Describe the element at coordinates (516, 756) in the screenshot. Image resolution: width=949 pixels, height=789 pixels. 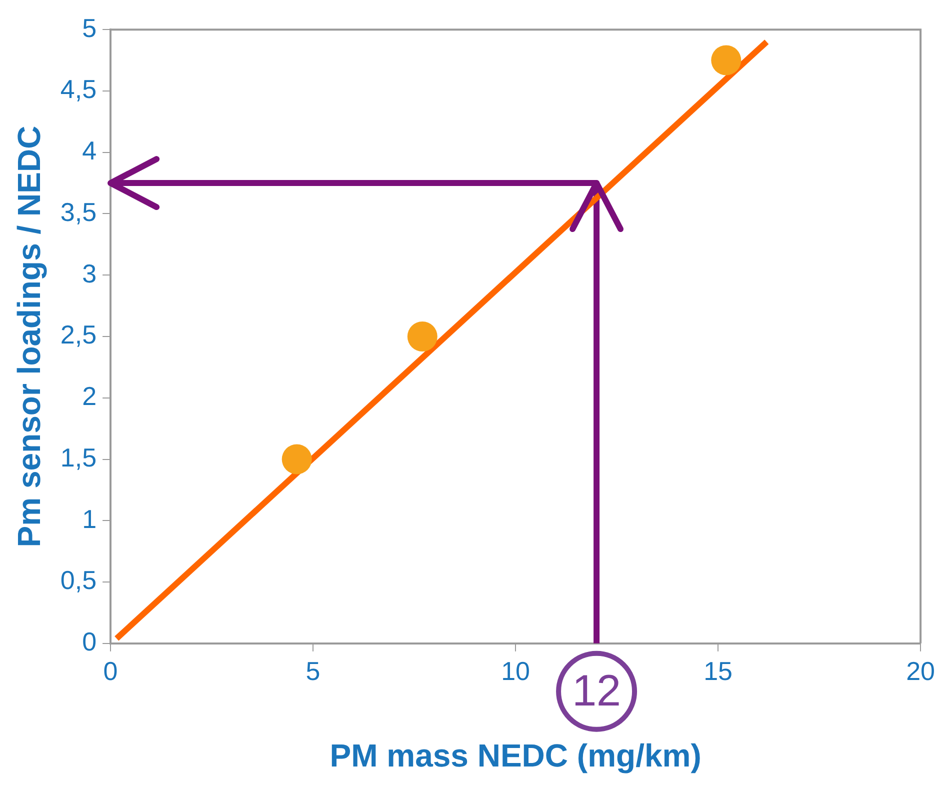
I see `x-axis-title: PM mass NEDC (mg/km)` at that location.